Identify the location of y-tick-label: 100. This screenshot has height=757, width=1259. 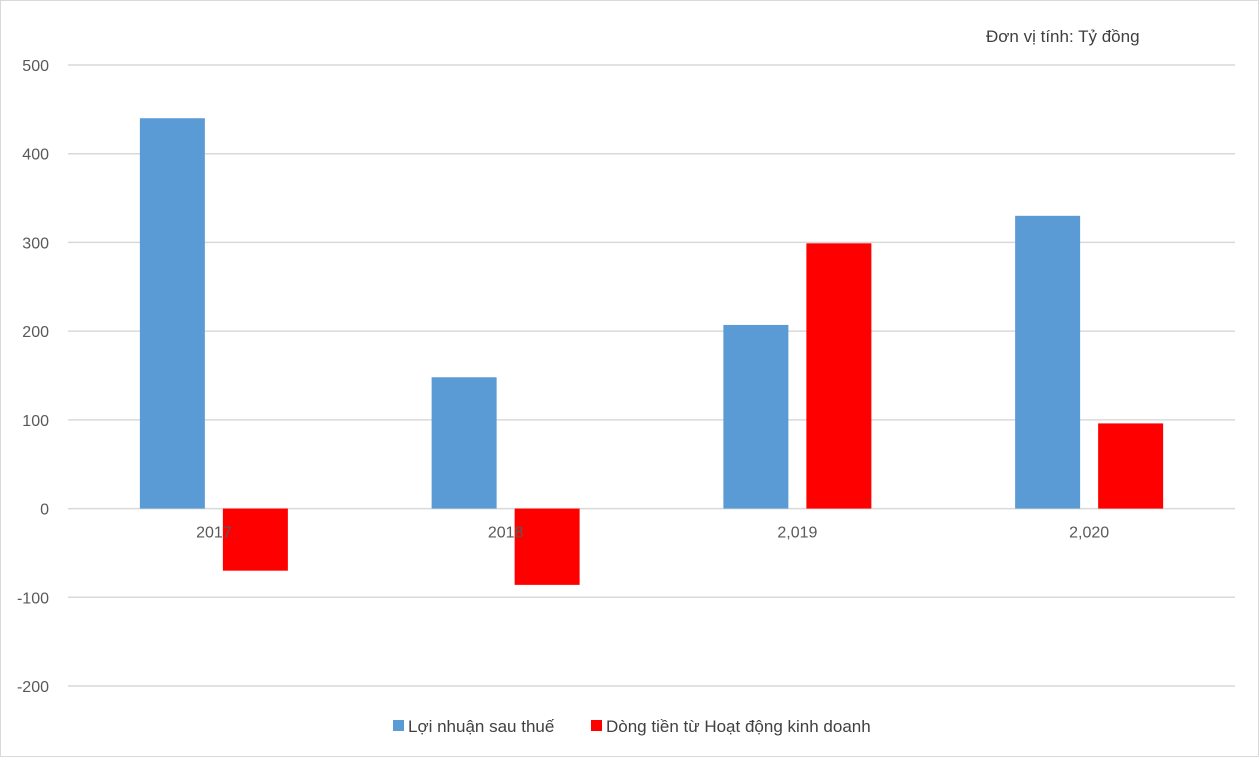
(35, 421).